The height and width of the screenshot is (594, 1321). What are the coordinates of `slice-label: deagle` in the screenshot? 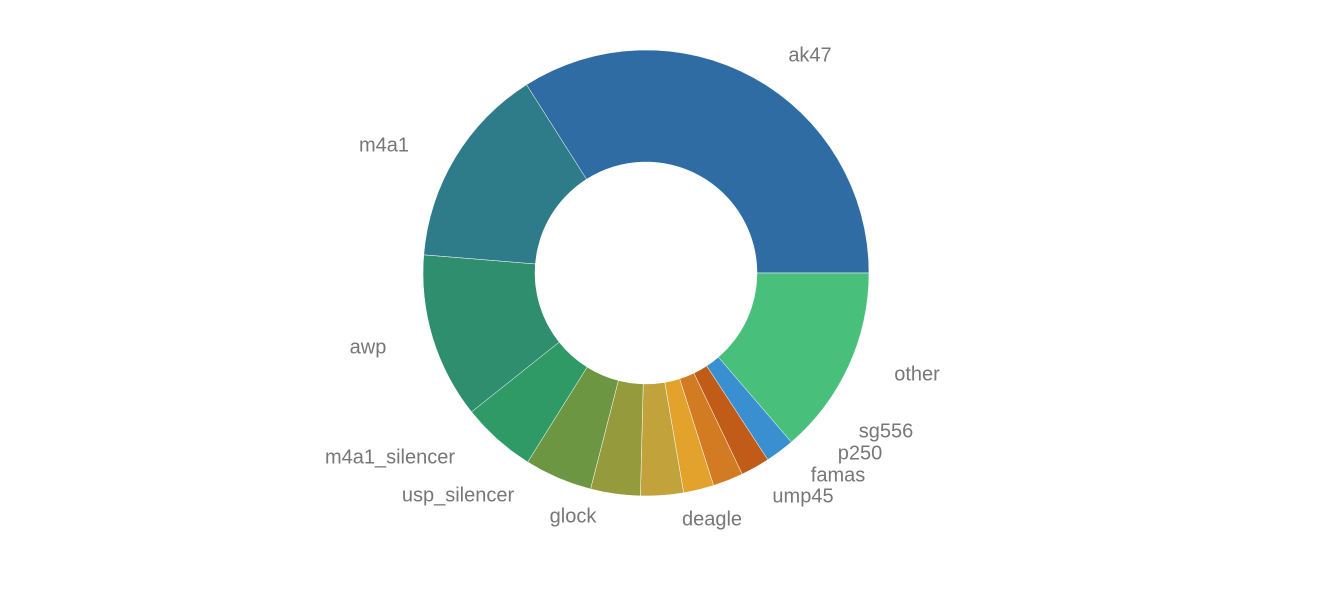 It's located at (712, 519).